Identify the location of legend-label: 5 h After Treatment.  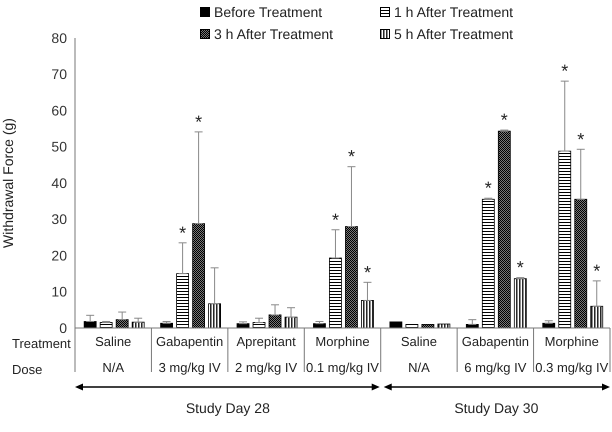
(454, 34).